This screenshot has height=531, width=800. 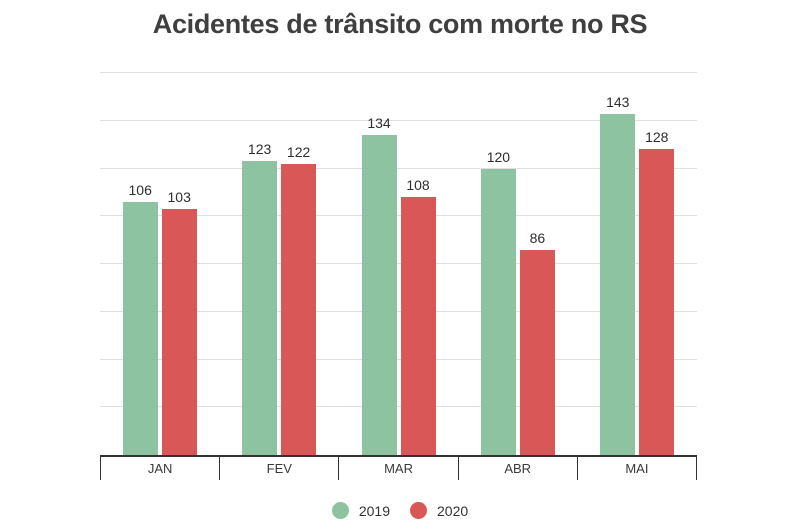 I want to click on bar-value-label: 103, so click(x=179, y=197).